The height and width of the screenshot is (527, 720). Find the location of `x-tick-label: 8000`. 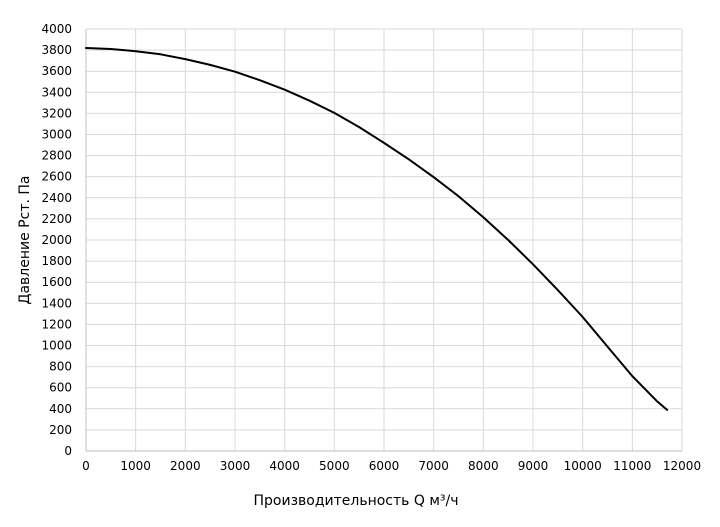

x-tick-label: 8000 is located at coordinates (483, 466).